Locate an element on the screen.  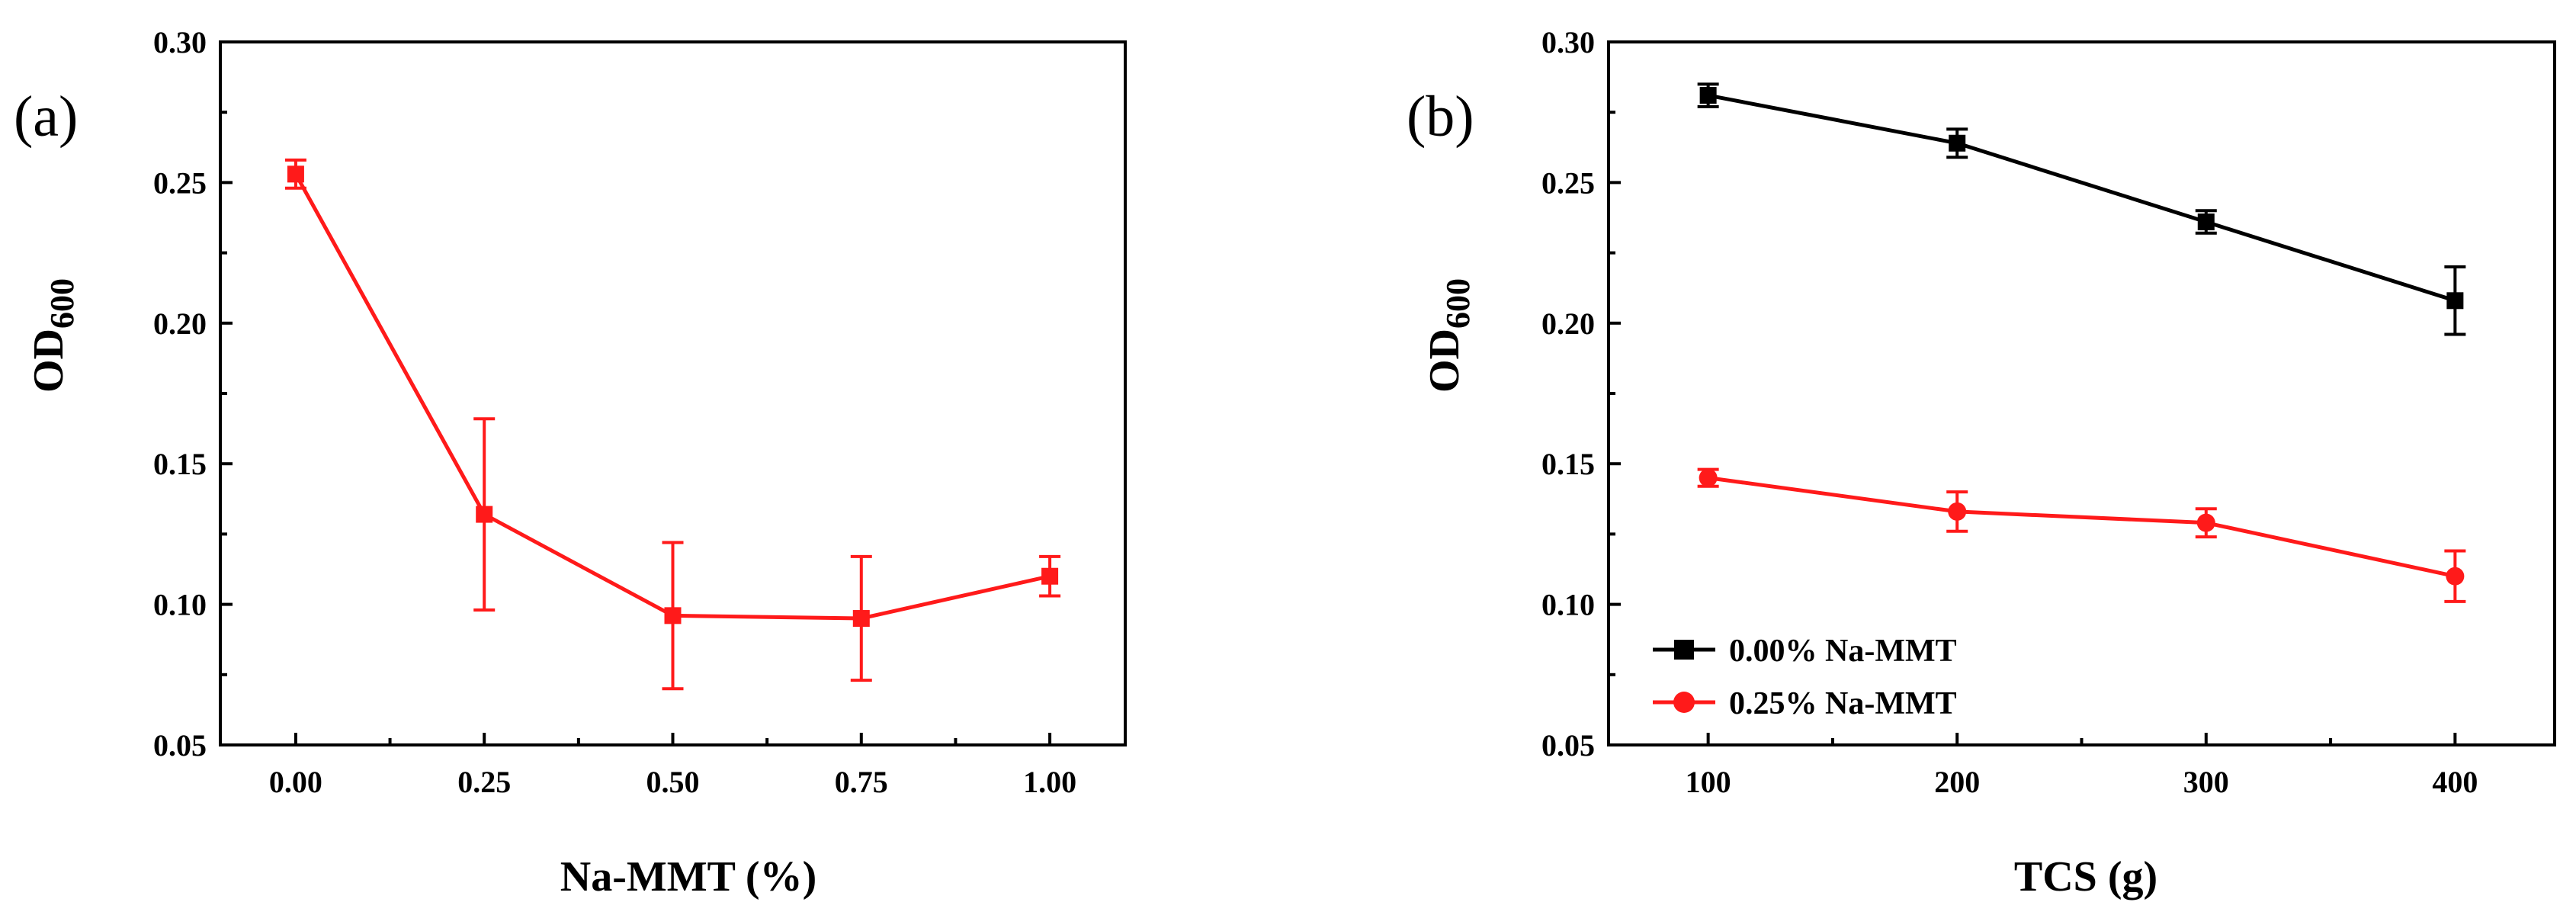
x-tick-label-a-1: 0.25 is located at coordinates (484, 782).